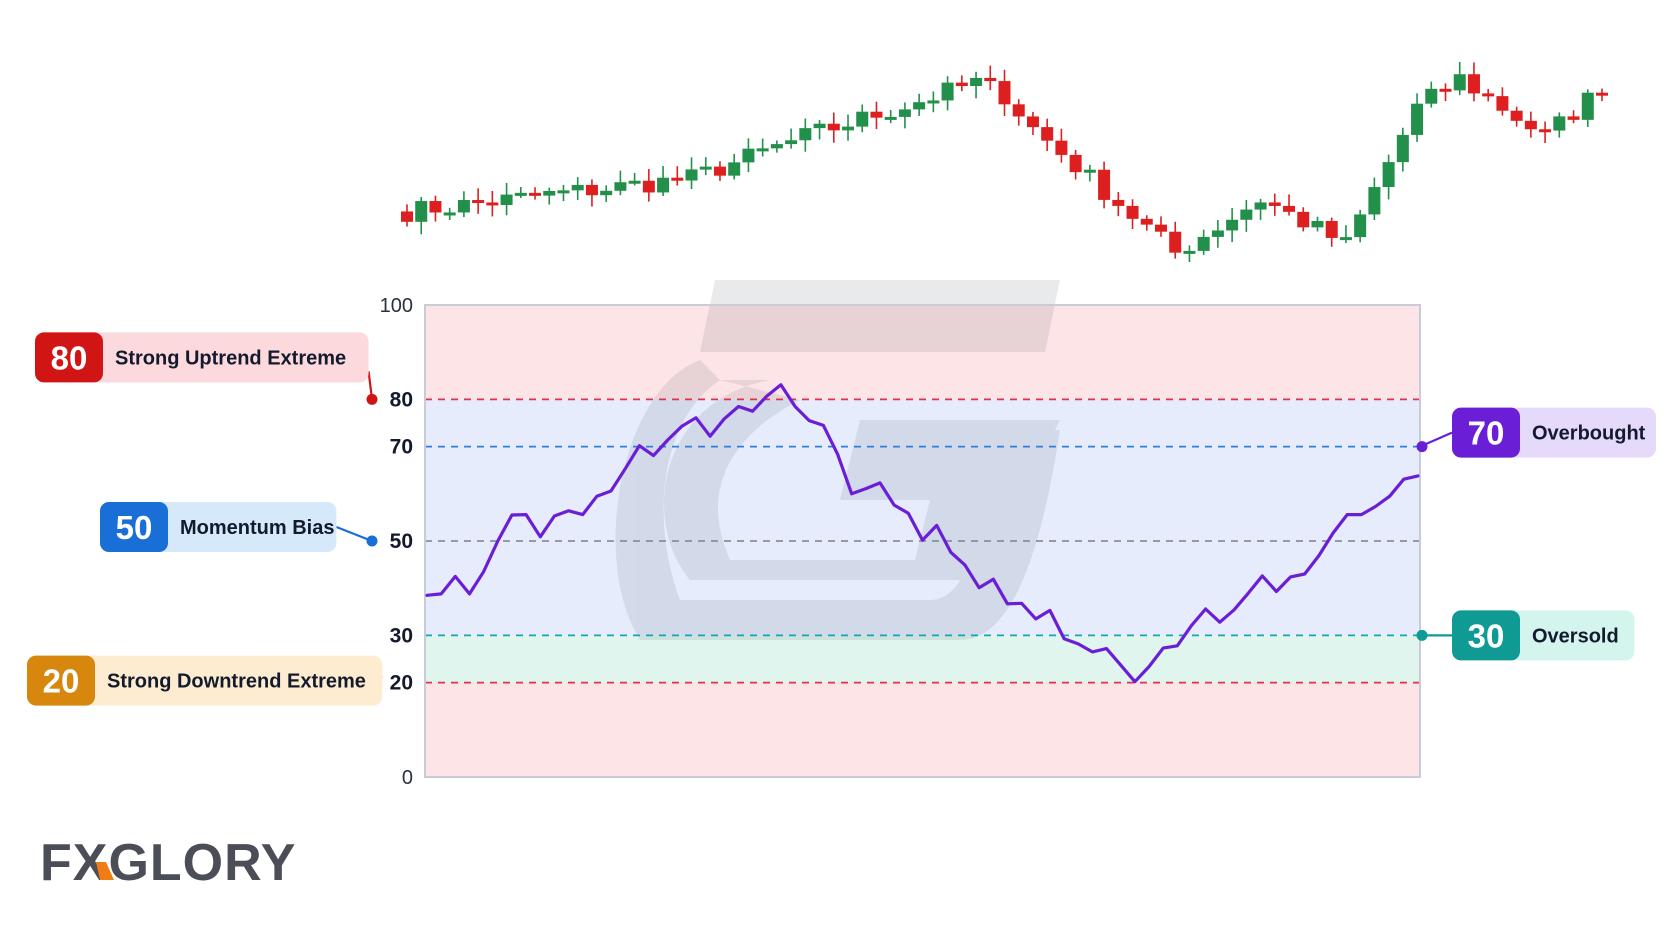  Describe the element at coordinates (396, 306) in the screenshot. I see `y-tick-label-100: 100` at that location.